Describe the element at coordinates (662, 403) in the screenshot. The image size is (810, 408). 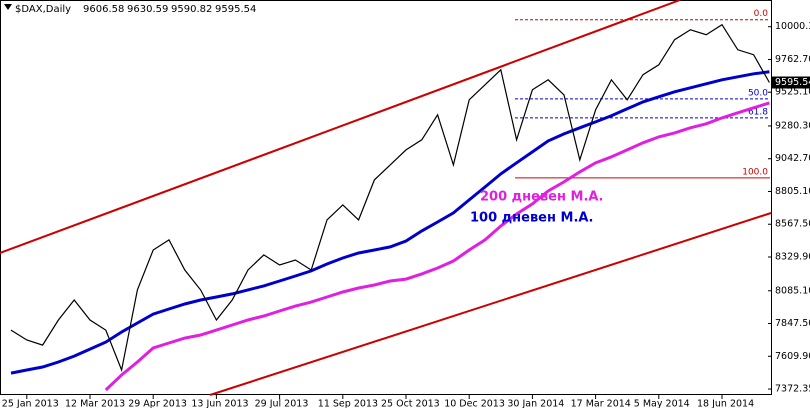
I see `x-tick-label: 5 May 2014` at that location.